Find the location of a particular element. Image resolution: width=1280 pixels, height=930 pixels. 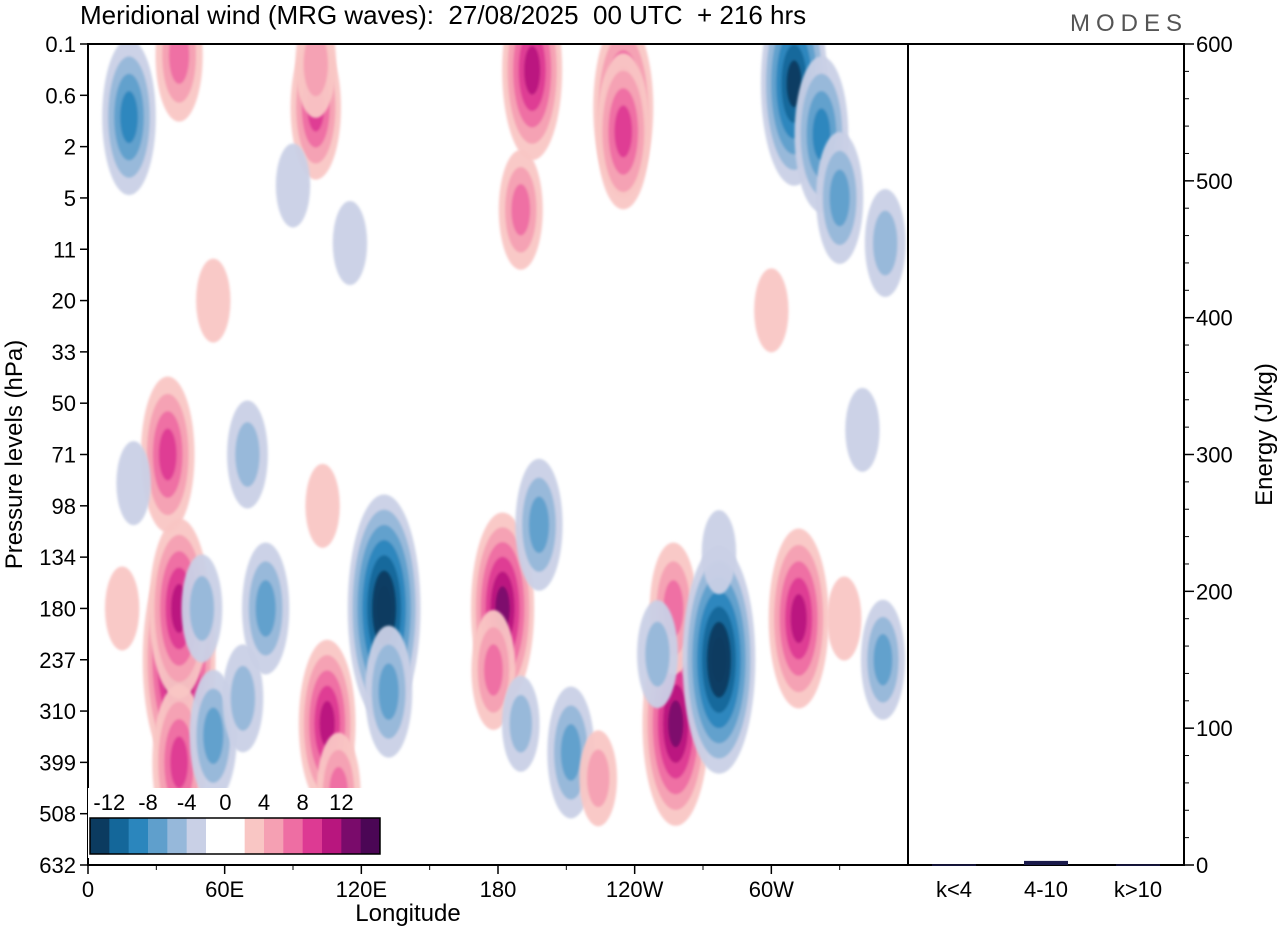

y-tick-label: 632 is located at coordinates (57, 865).